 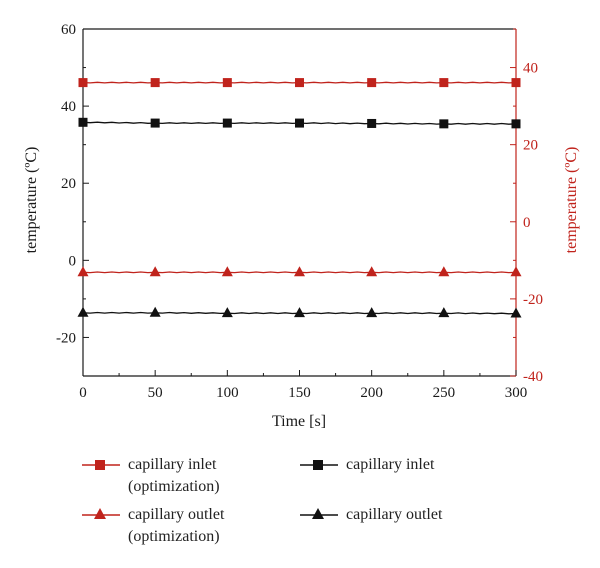 I want to click on legend-item-inlet: capillary inlet, so click(x=366, y=465).